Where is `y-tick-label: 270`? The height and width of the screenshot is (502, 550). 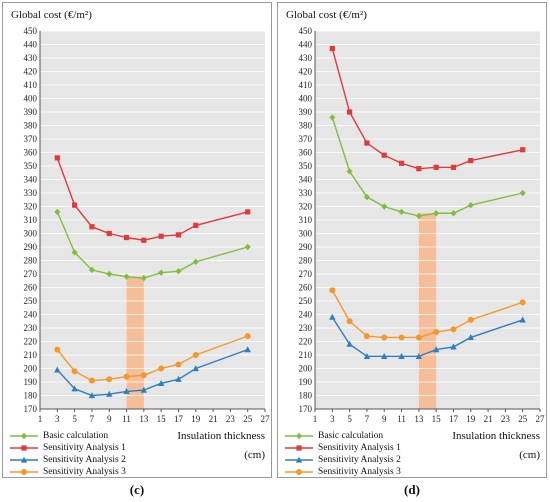
y-tick-label: 270 is located at coordinates (306, 274).